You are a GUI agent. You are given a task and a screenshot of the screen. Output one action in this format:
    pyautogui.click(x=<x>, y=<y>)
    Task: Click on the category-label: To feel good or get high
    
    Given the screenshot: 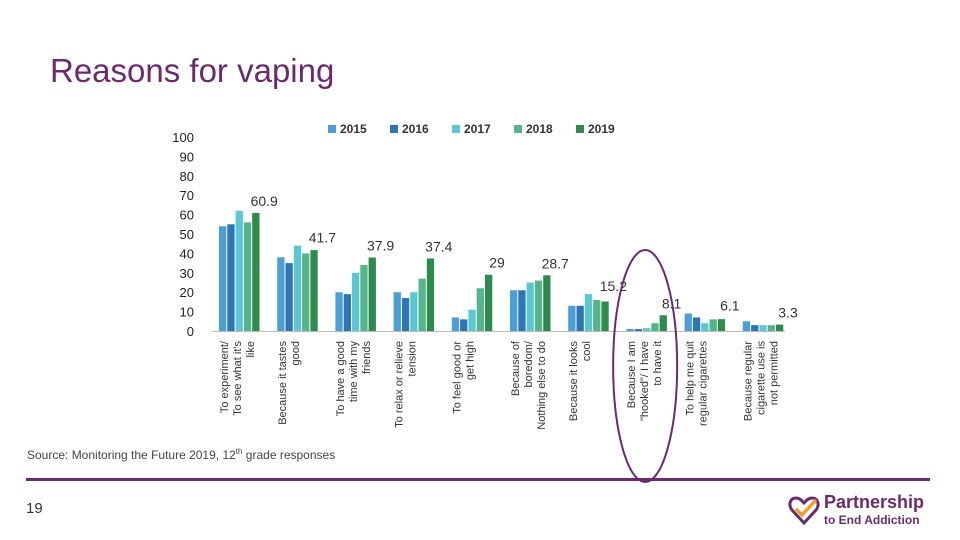 What is the action you would take?
    pyautogui.click(x=464, y=377)
    